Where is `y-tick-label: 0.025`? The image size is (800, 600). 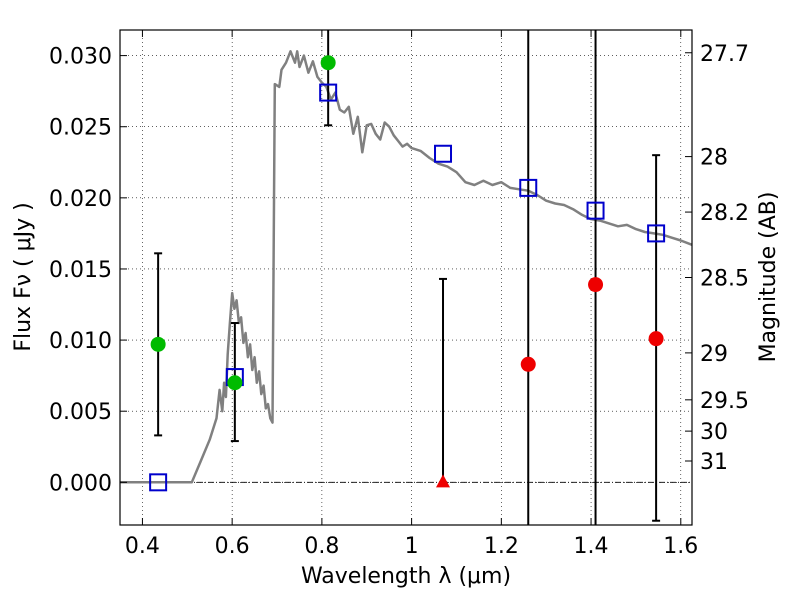
y-tick-label: 0.025 is located at coordinates (80, 128).